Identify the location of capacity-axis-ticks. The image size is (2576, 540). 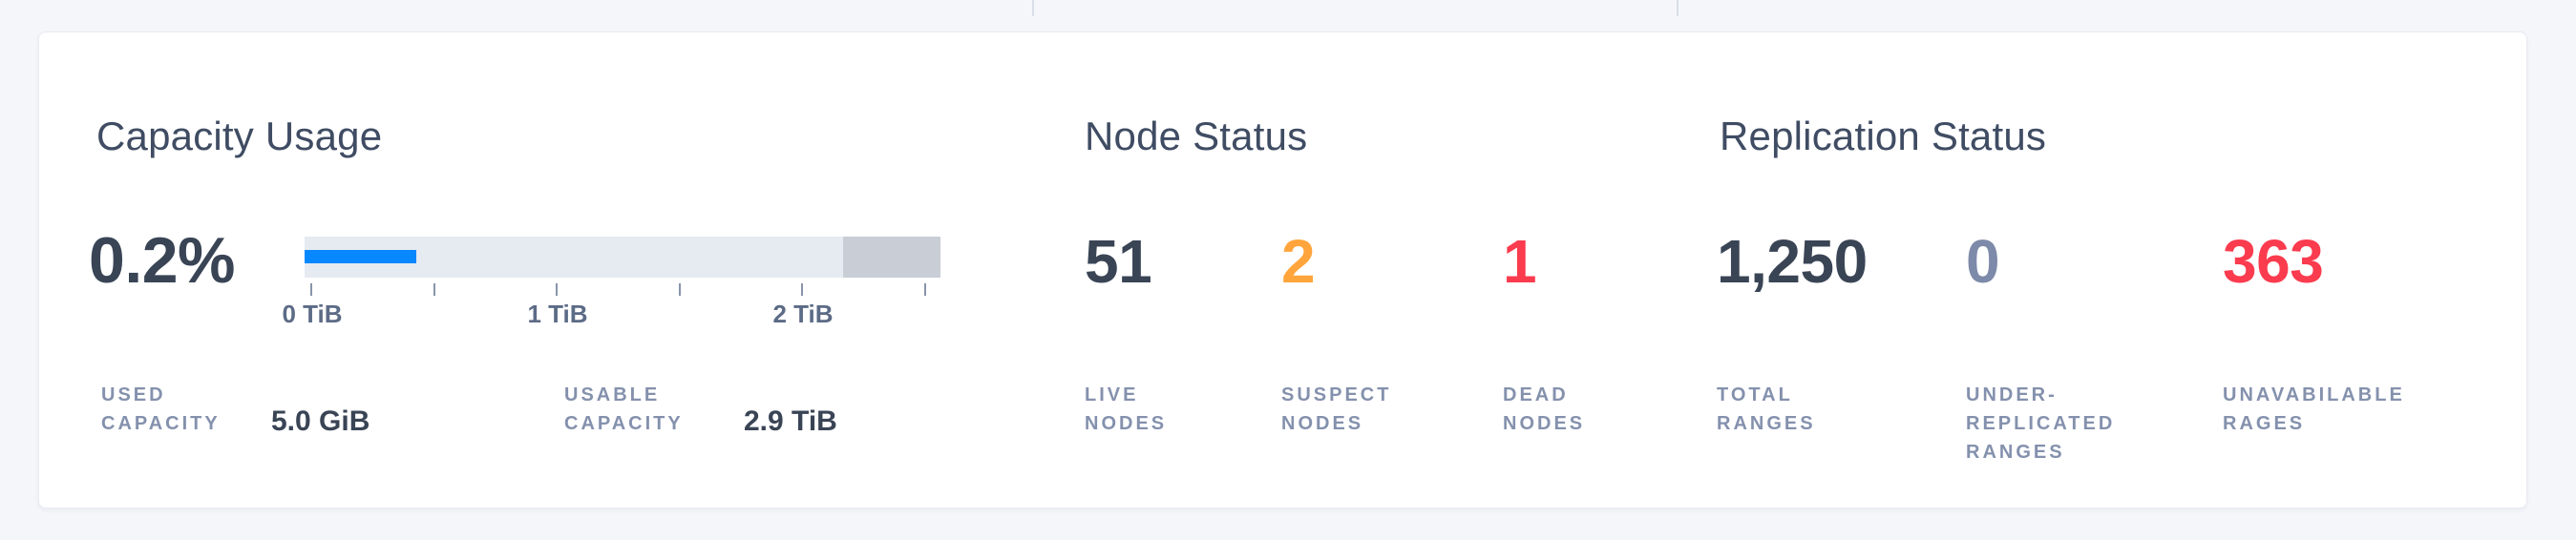
(618, 289).